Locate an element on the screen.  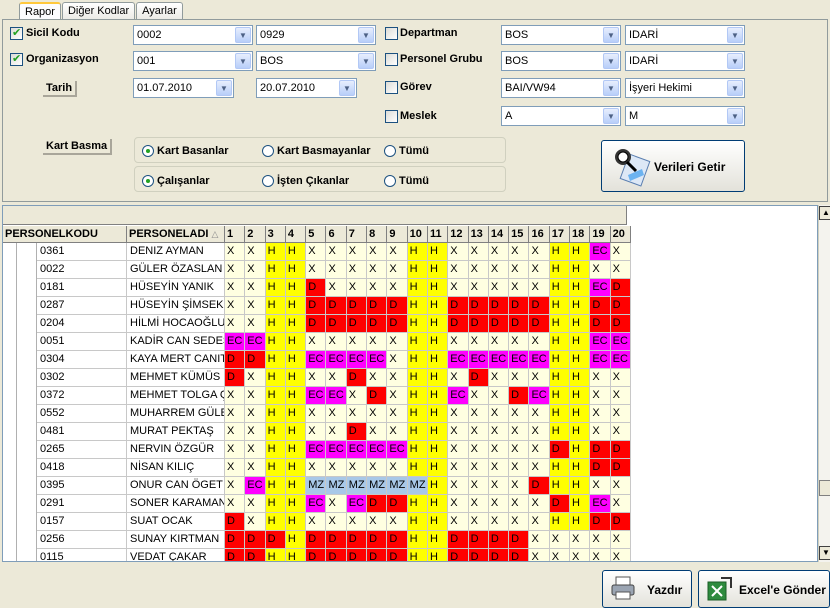
table-row: 0418 NİSAN KILIÇ X X H H X X X X X H H X X X X X H H D D is located at coordinates (317, 468).